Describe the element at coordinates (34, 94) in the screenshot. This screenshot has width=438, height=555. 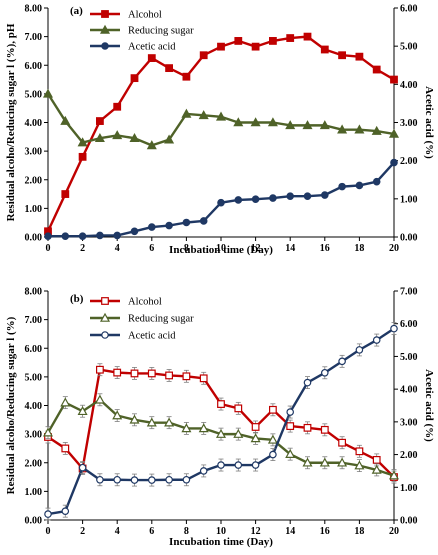
I see `y-tick-label: 5.00` at that location.